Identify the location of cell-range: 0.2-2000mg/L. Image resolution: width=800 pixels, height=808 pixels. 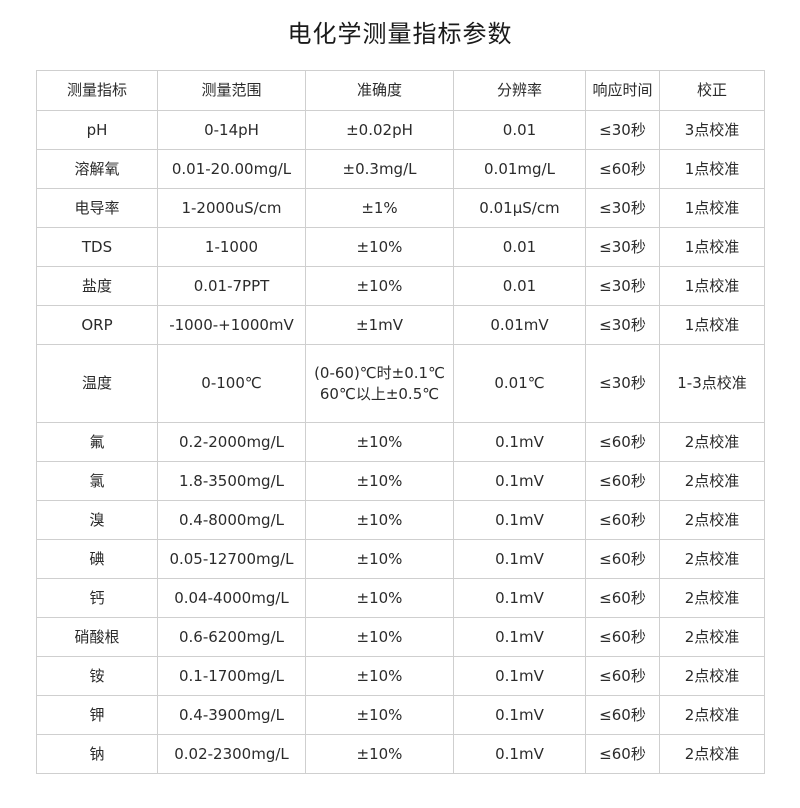
(231, 442).